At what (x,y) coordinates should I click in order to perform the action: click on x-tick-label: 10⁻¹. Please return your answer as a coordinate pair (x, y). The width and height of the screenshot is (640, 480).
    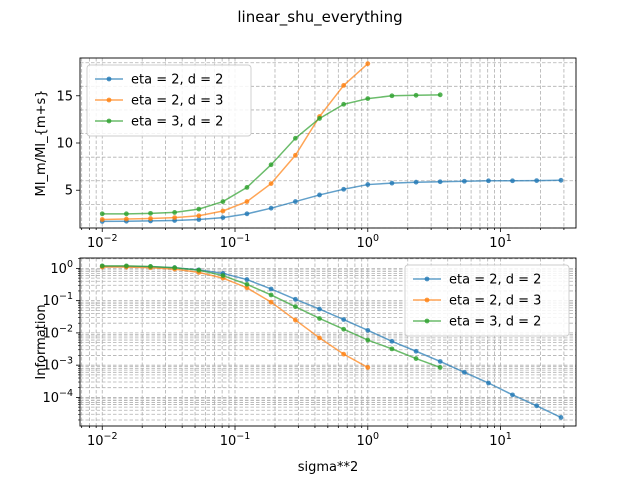
    Looking at the image, I should click on (235, 440).